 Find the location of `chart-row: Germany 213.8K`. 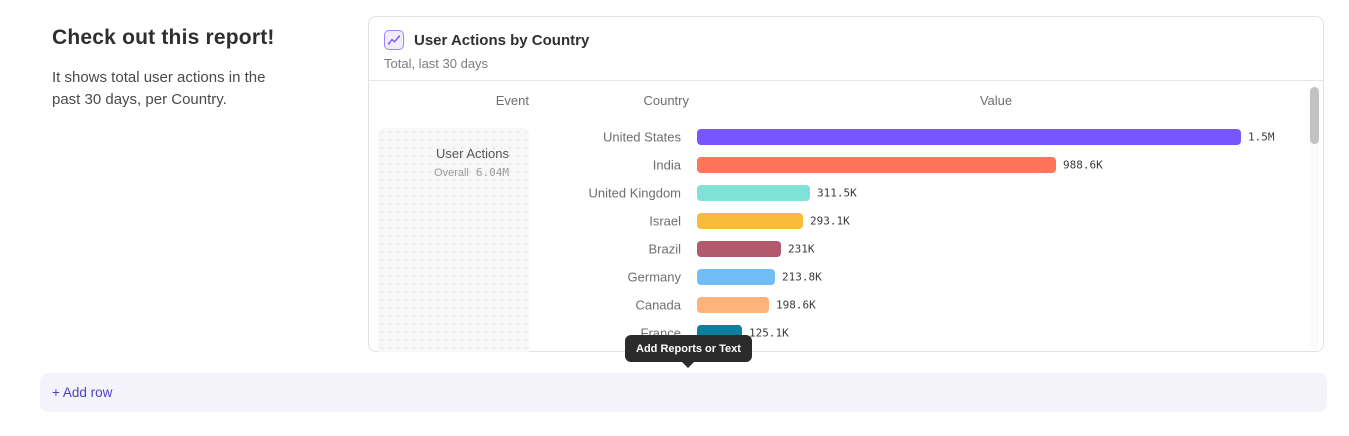

chart-row: Germany 213.8K is located at coordinates (846, 277).